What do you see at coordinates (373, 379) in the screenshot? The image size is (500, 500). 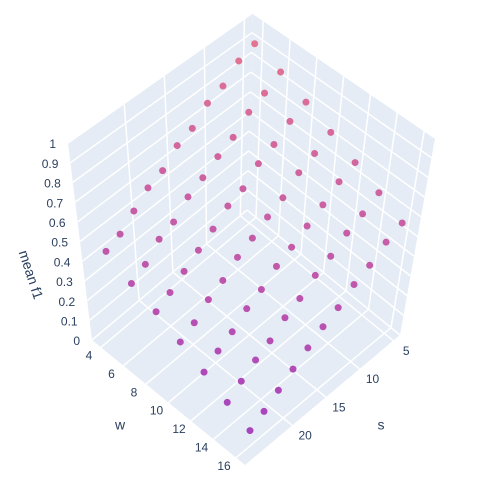 I see `y-tick-label: 10` at bounding box center [373, 379].